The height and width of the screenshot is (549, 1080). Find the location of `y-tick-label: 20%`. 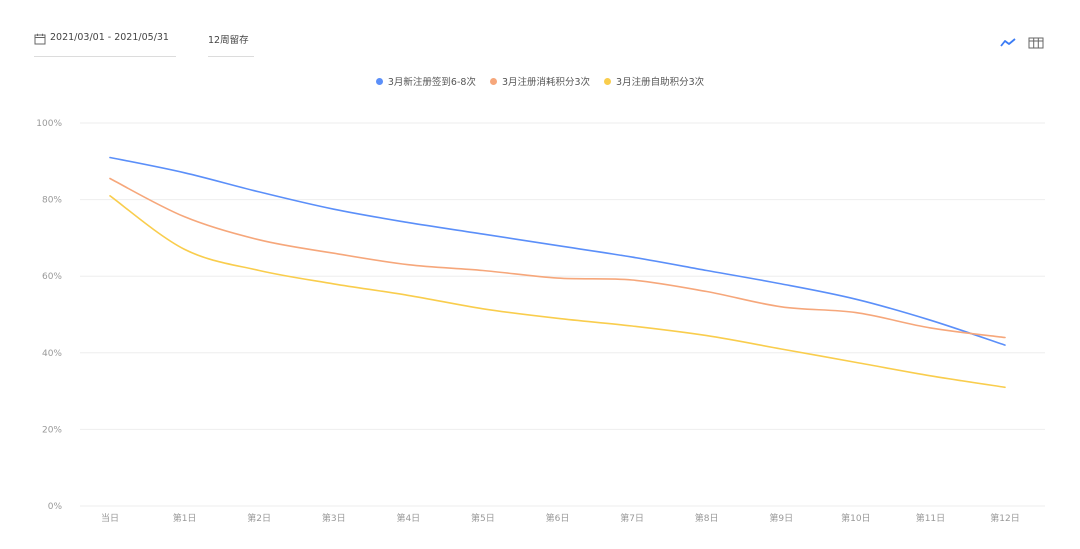

y-tick-label: 20% is located at coordinates (52, 430).